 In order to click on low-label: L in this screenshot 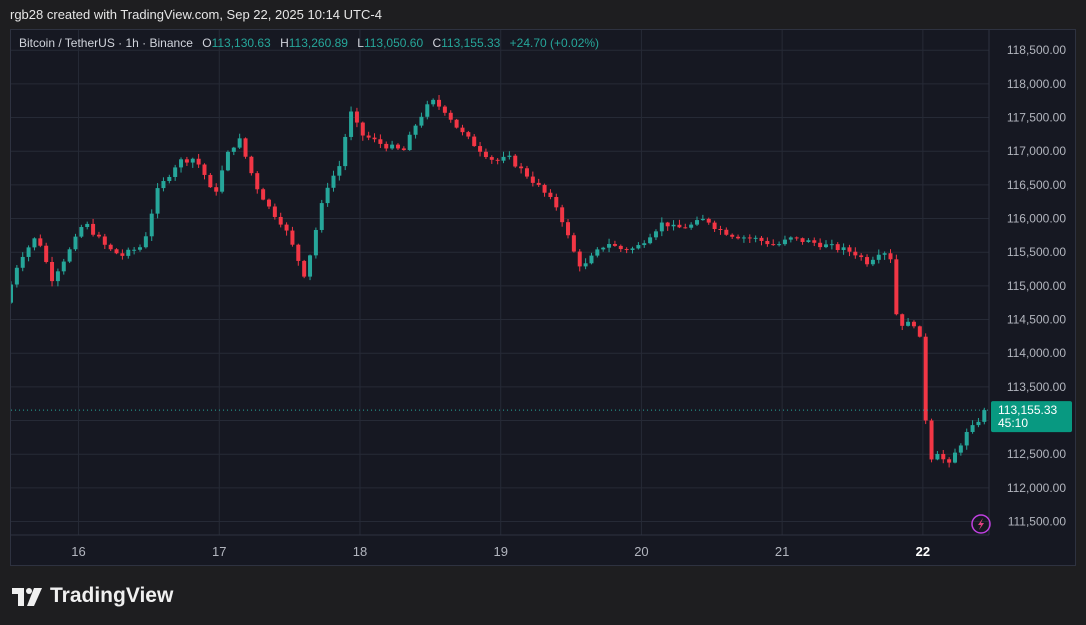, I will do `click(360, 43)`.